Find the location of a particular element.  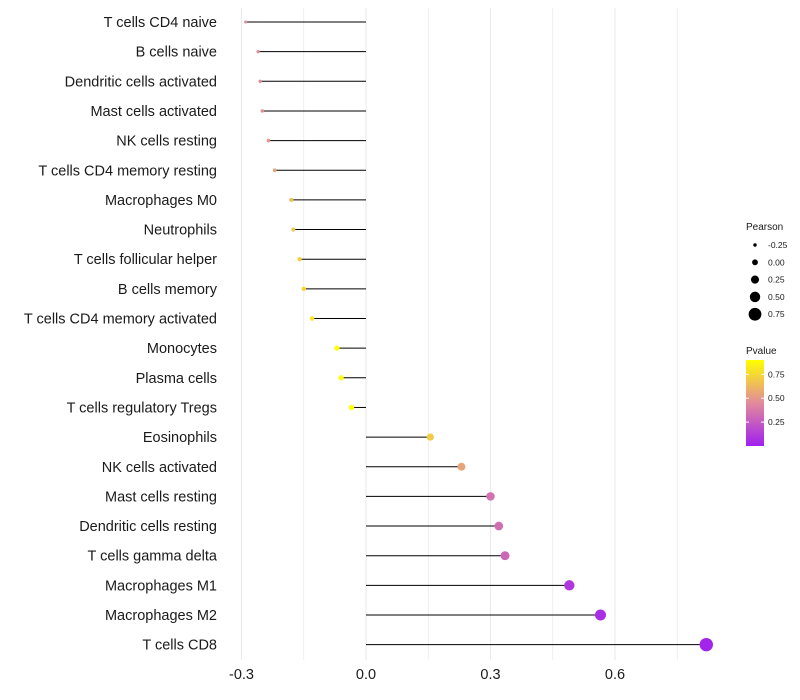

category-label: T cells gamma delta is located at coordinates (153, 557).